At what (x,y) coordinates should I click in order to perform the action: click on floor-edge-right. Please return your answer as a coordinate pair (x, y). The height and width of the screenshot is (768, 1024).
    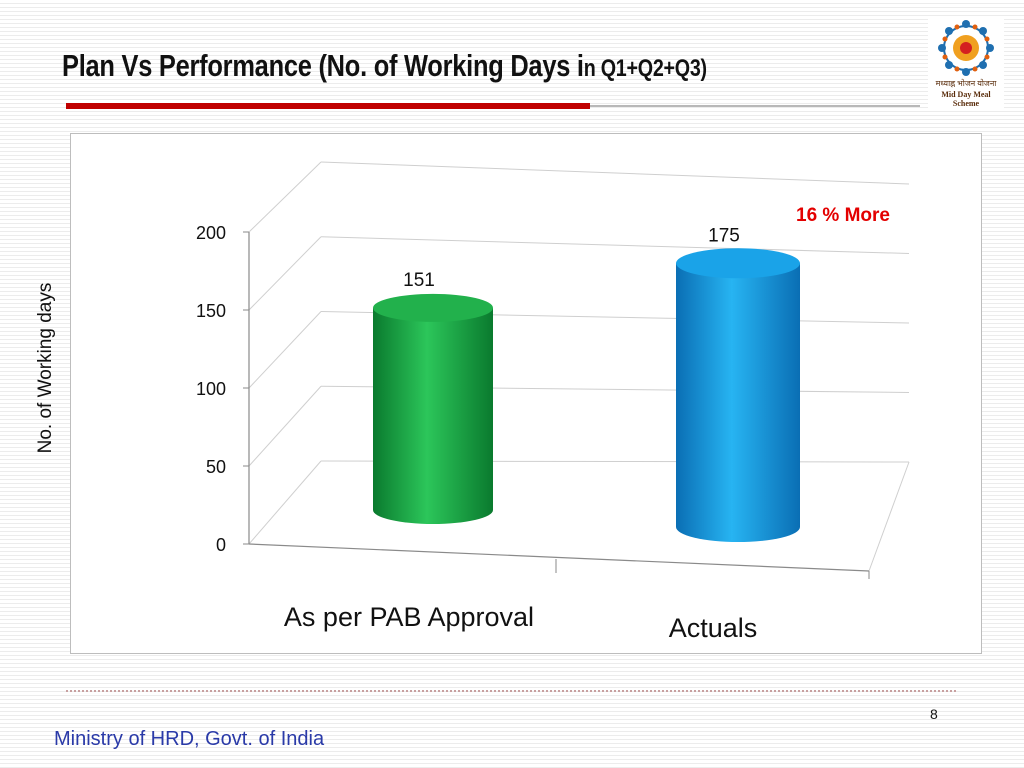
    Looking at the image, I should click on (889, 516).